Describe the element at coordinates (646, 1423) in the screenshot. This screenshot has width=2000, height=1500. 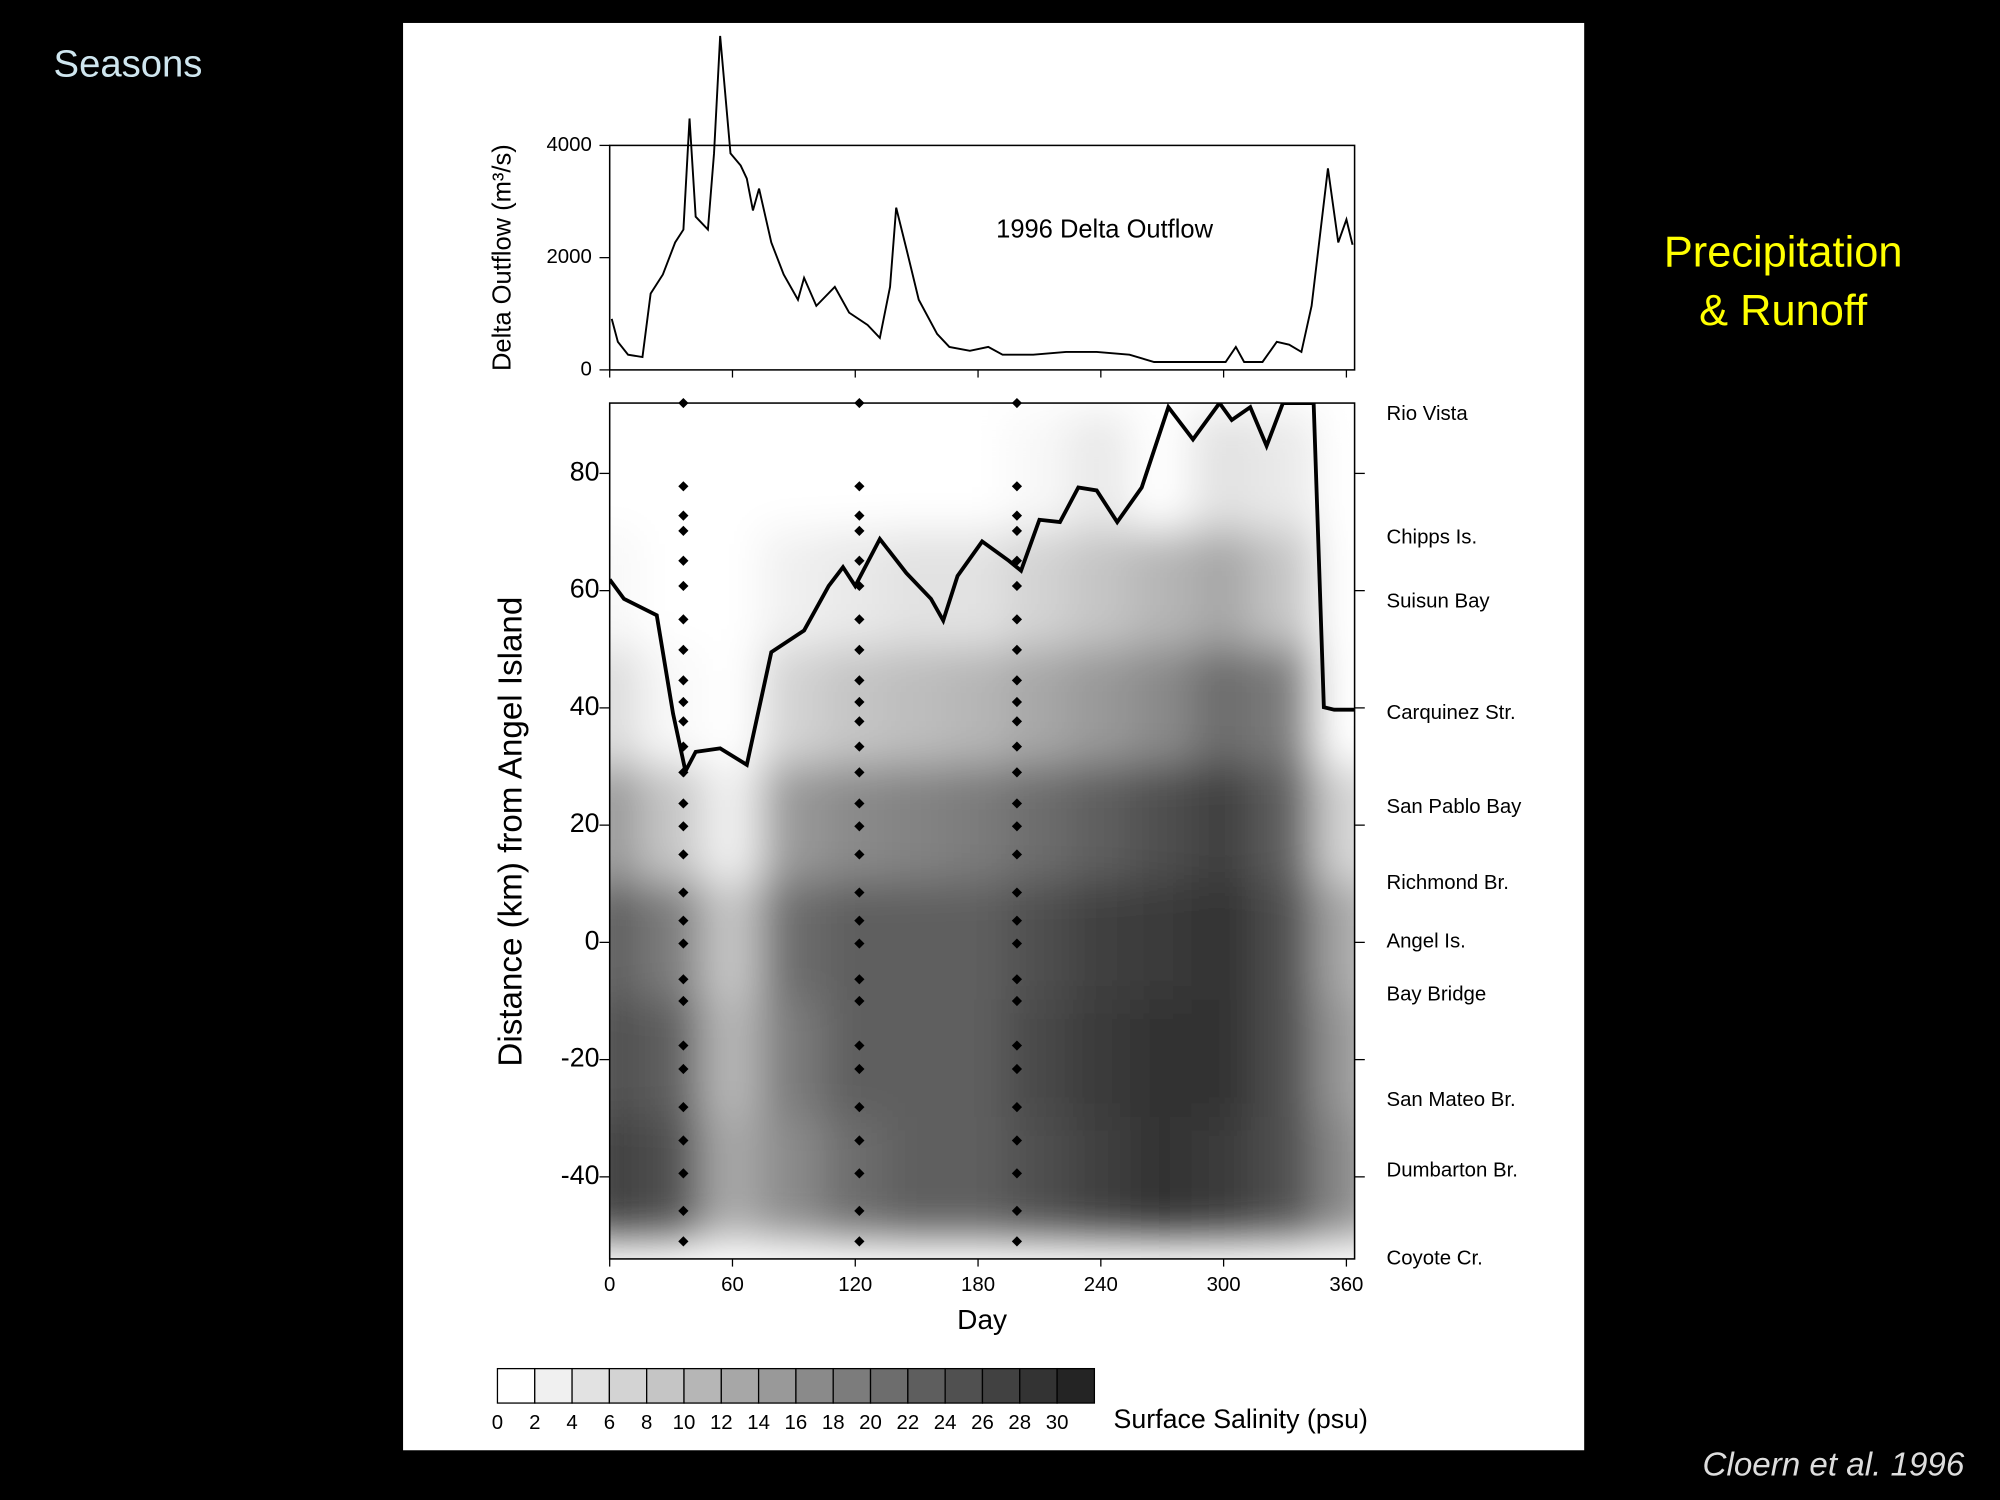
I see `colorbar-tick-label: 8` at that location.